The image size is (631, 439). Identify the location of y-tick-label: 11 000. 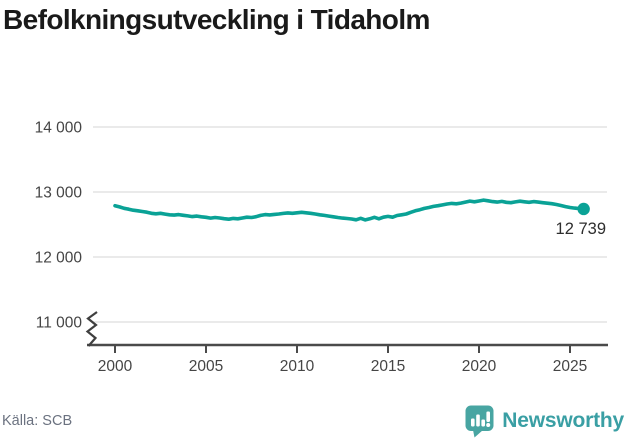
(59, 323).